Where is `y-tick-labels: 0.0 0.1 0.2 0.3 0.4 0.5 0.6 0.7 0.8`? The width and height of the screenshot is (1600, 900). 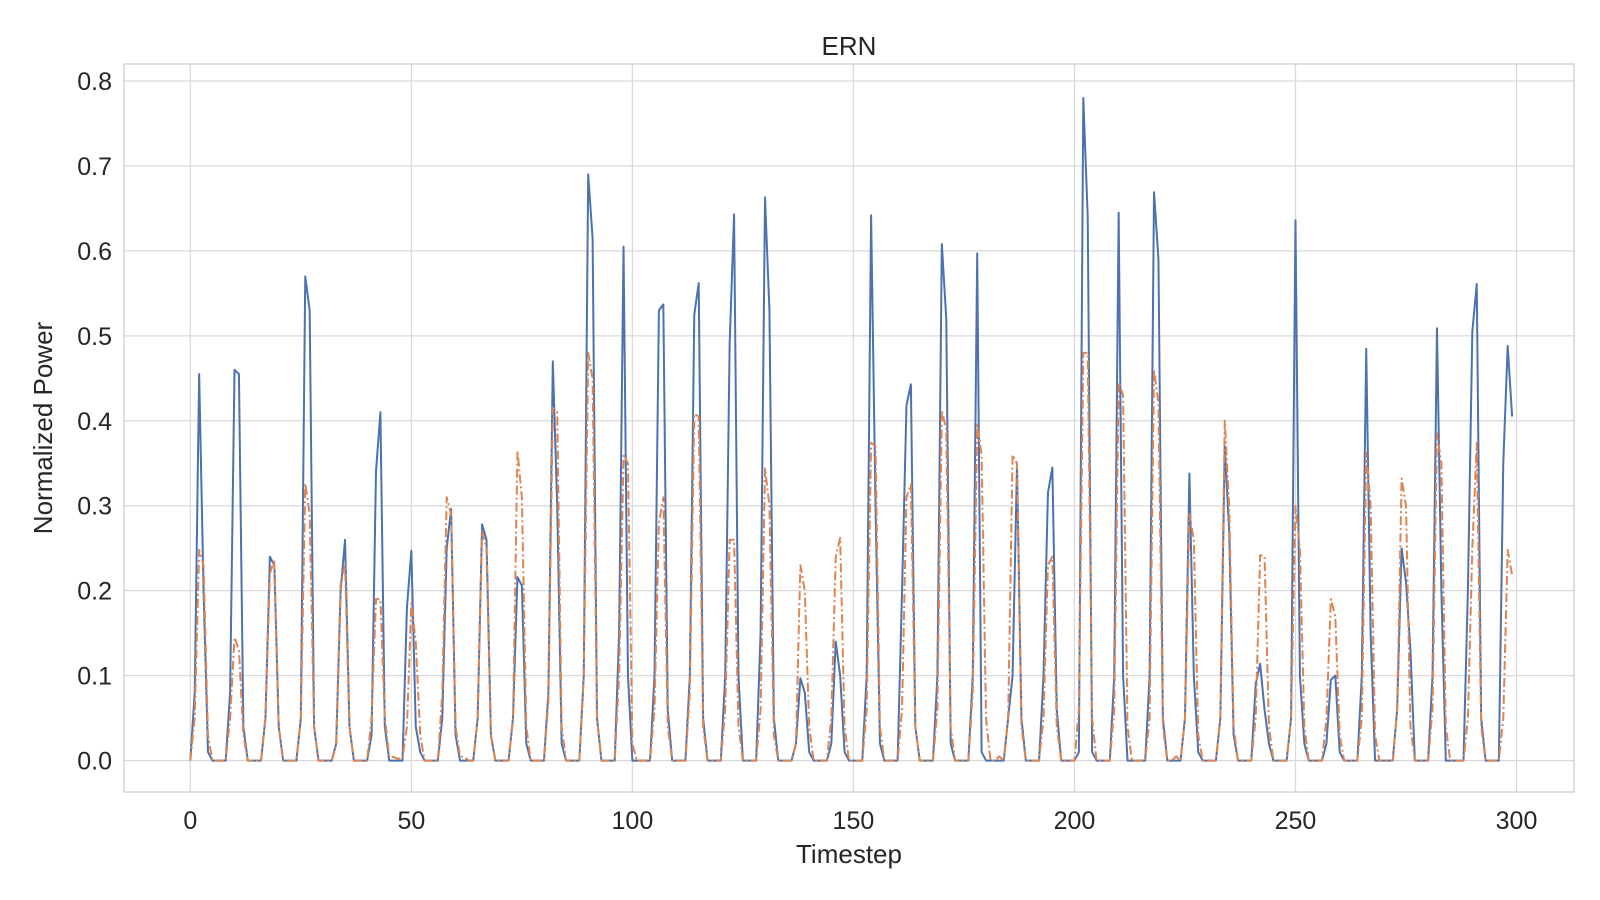 y-tick-labels: 0.0 0.1 0.2 0.3 0.4 0.5 0.6 0.7 0.8 is located at coordinates (94, 422).